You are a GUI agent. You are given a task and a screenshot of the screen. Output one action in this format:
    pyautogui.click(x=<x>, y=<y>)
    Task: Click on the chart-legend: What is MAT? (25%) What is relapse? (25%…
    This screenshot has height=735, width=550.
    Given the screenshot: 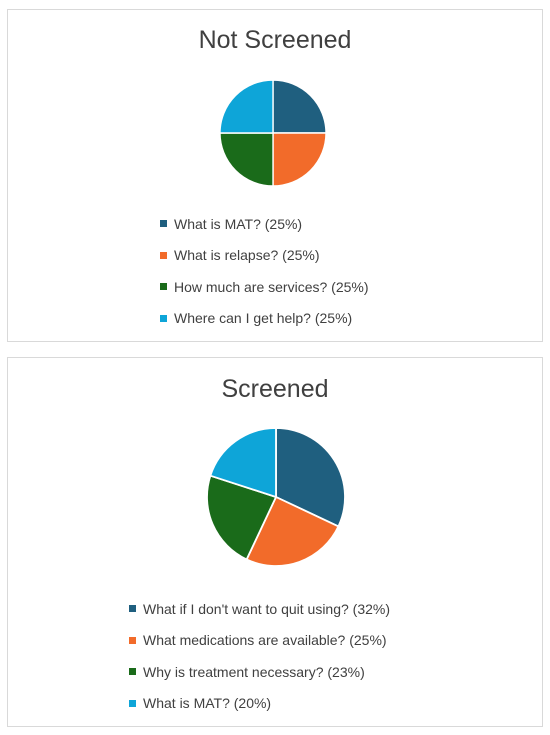 What is the action you would take?
    pyautogui.click(x=264, y=271)
    